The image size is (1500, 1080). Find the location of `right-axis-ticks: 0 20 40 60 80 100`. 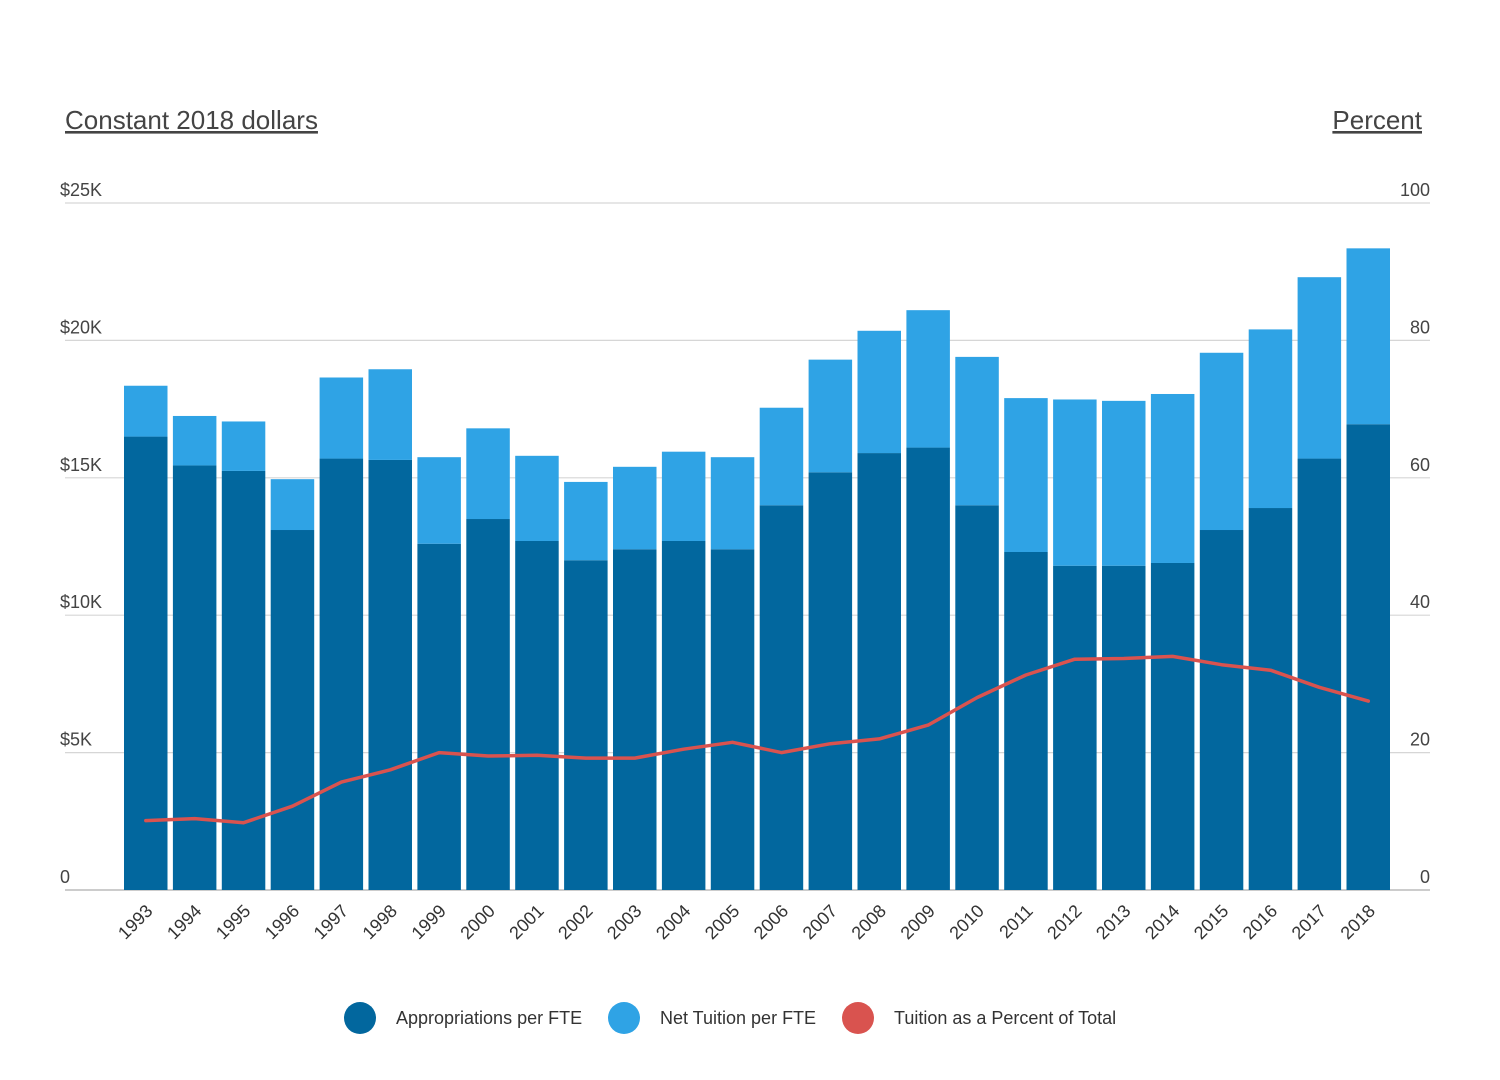

right-axis-ticks: 0 20 40 60 80 100 is located at coordinates (1415, 533).